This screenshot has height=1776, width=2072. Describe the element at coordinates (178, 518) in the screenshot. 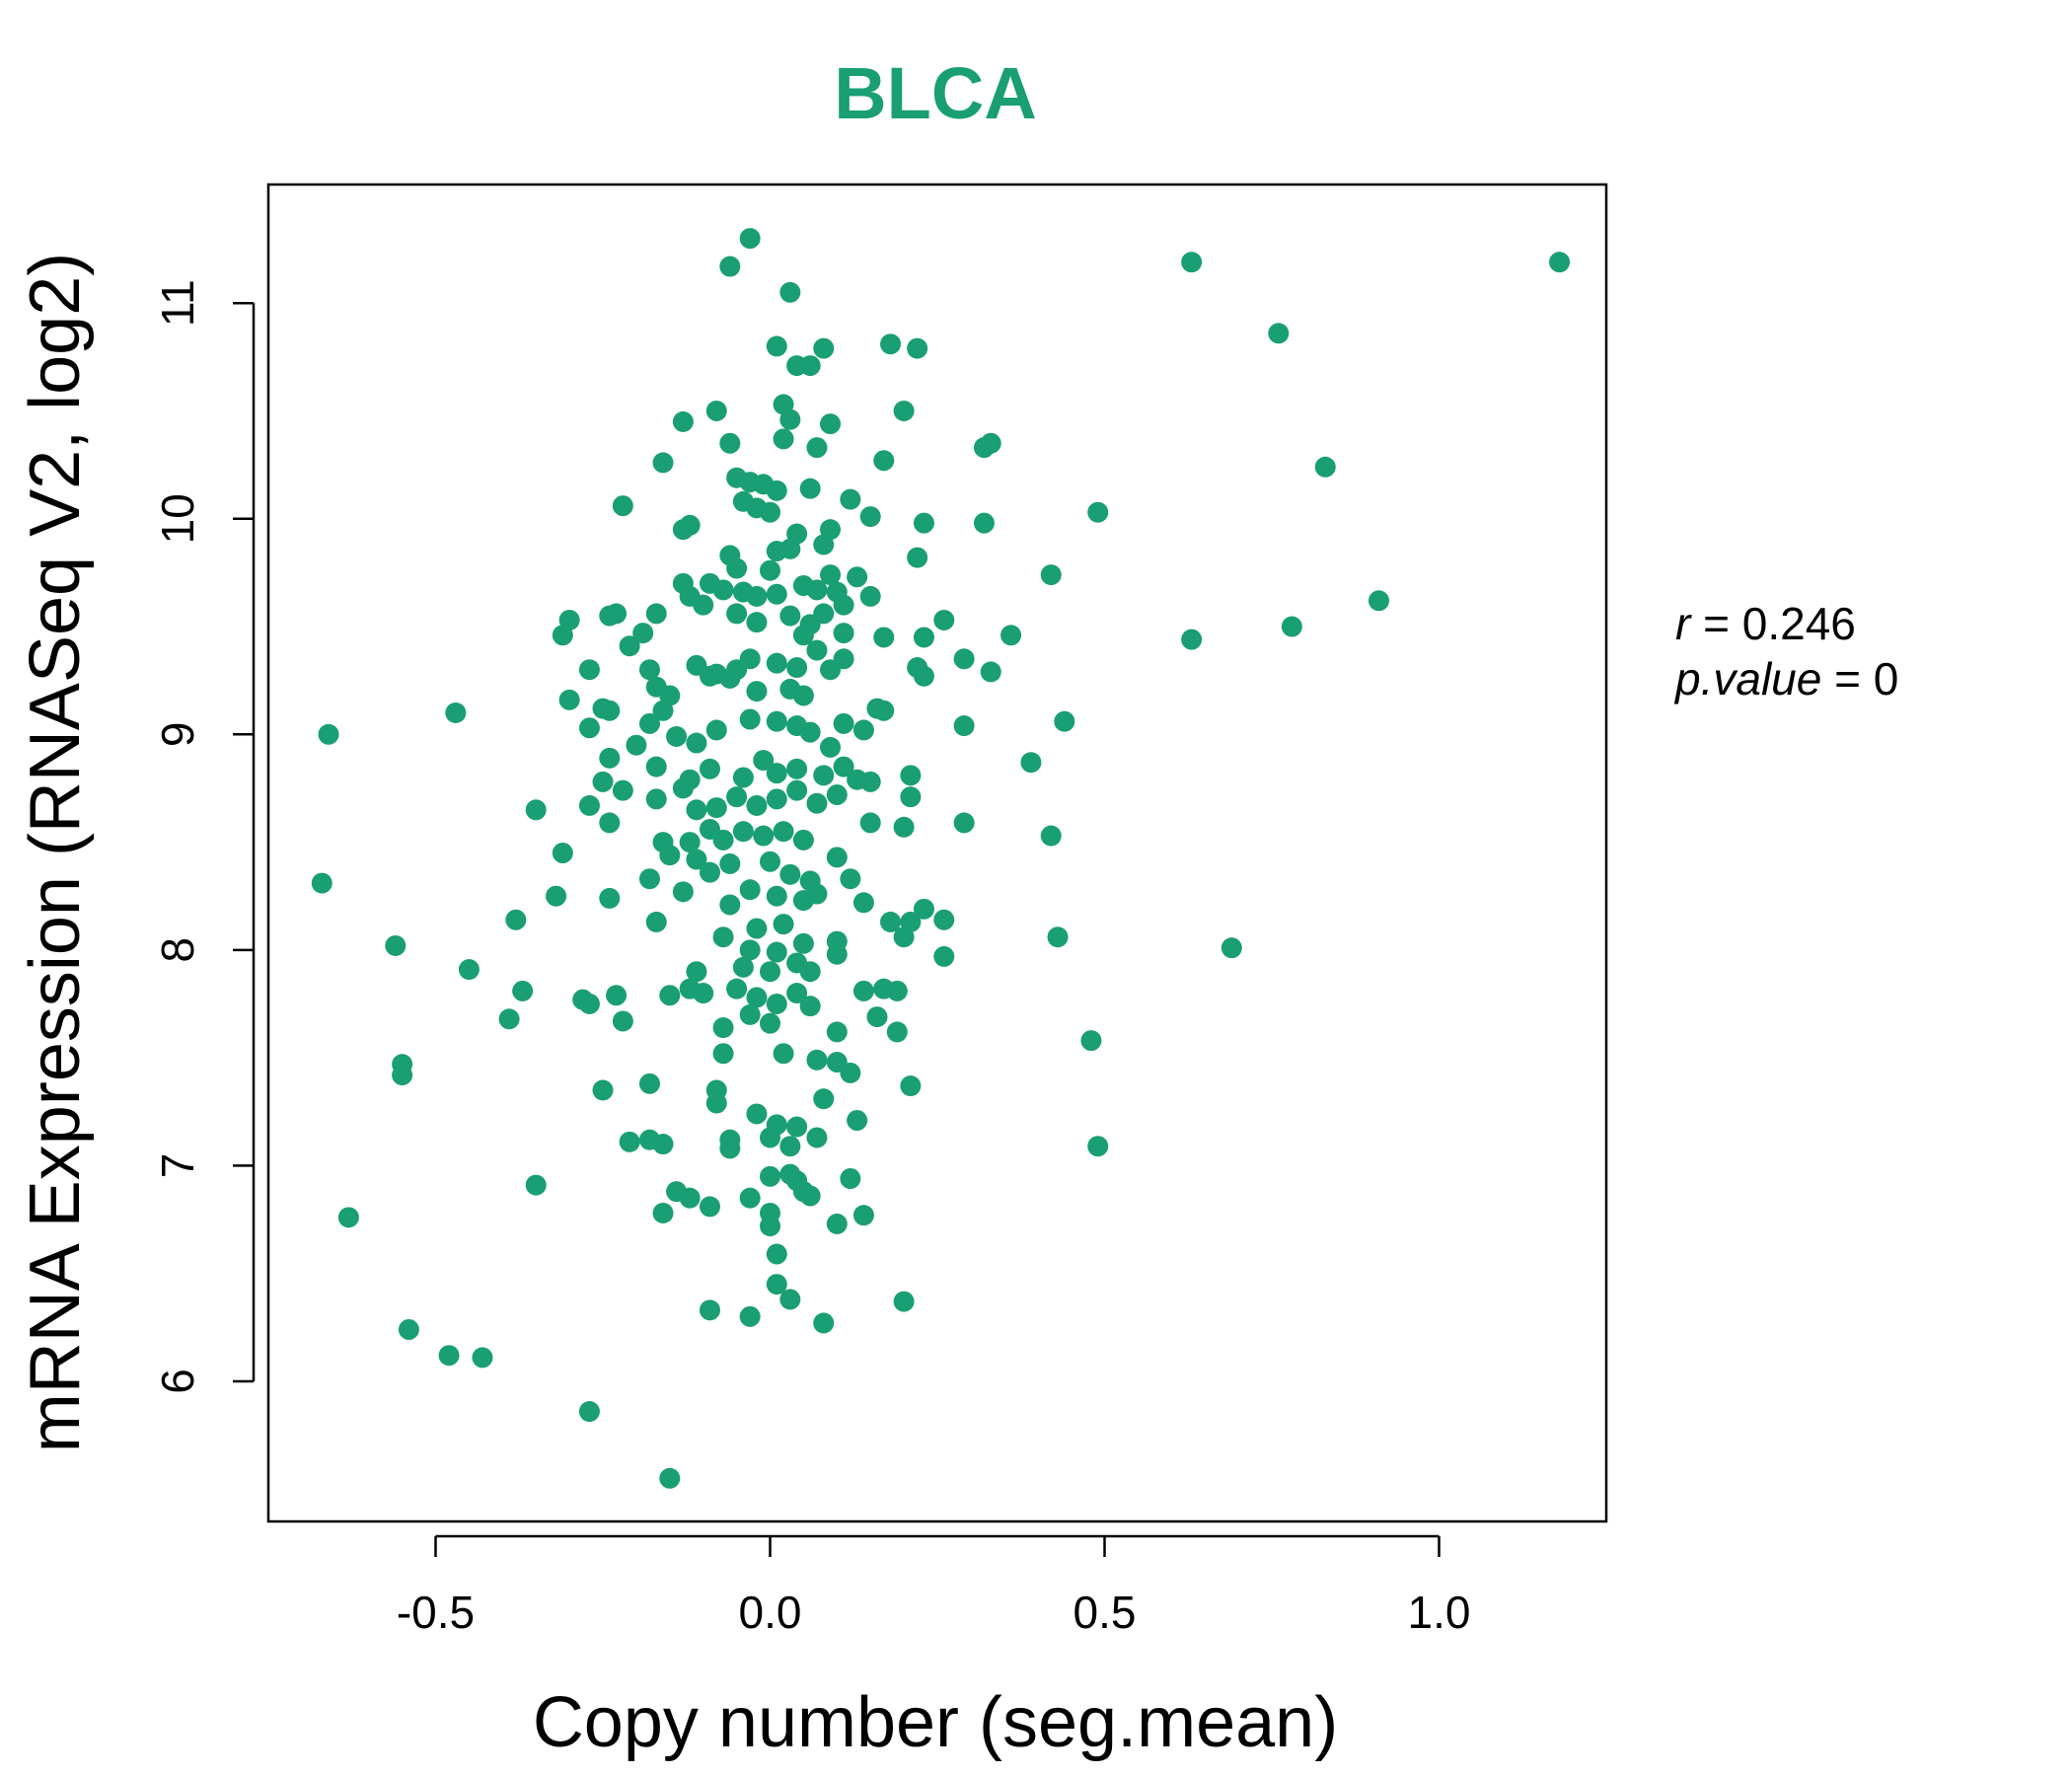

I see `y-tick-label: 10` at that location.